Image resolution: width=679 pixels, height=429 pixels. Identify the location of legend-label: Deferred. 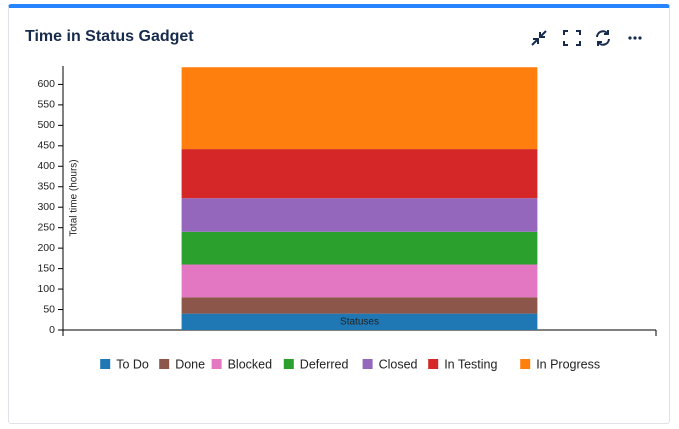
(324, 364).